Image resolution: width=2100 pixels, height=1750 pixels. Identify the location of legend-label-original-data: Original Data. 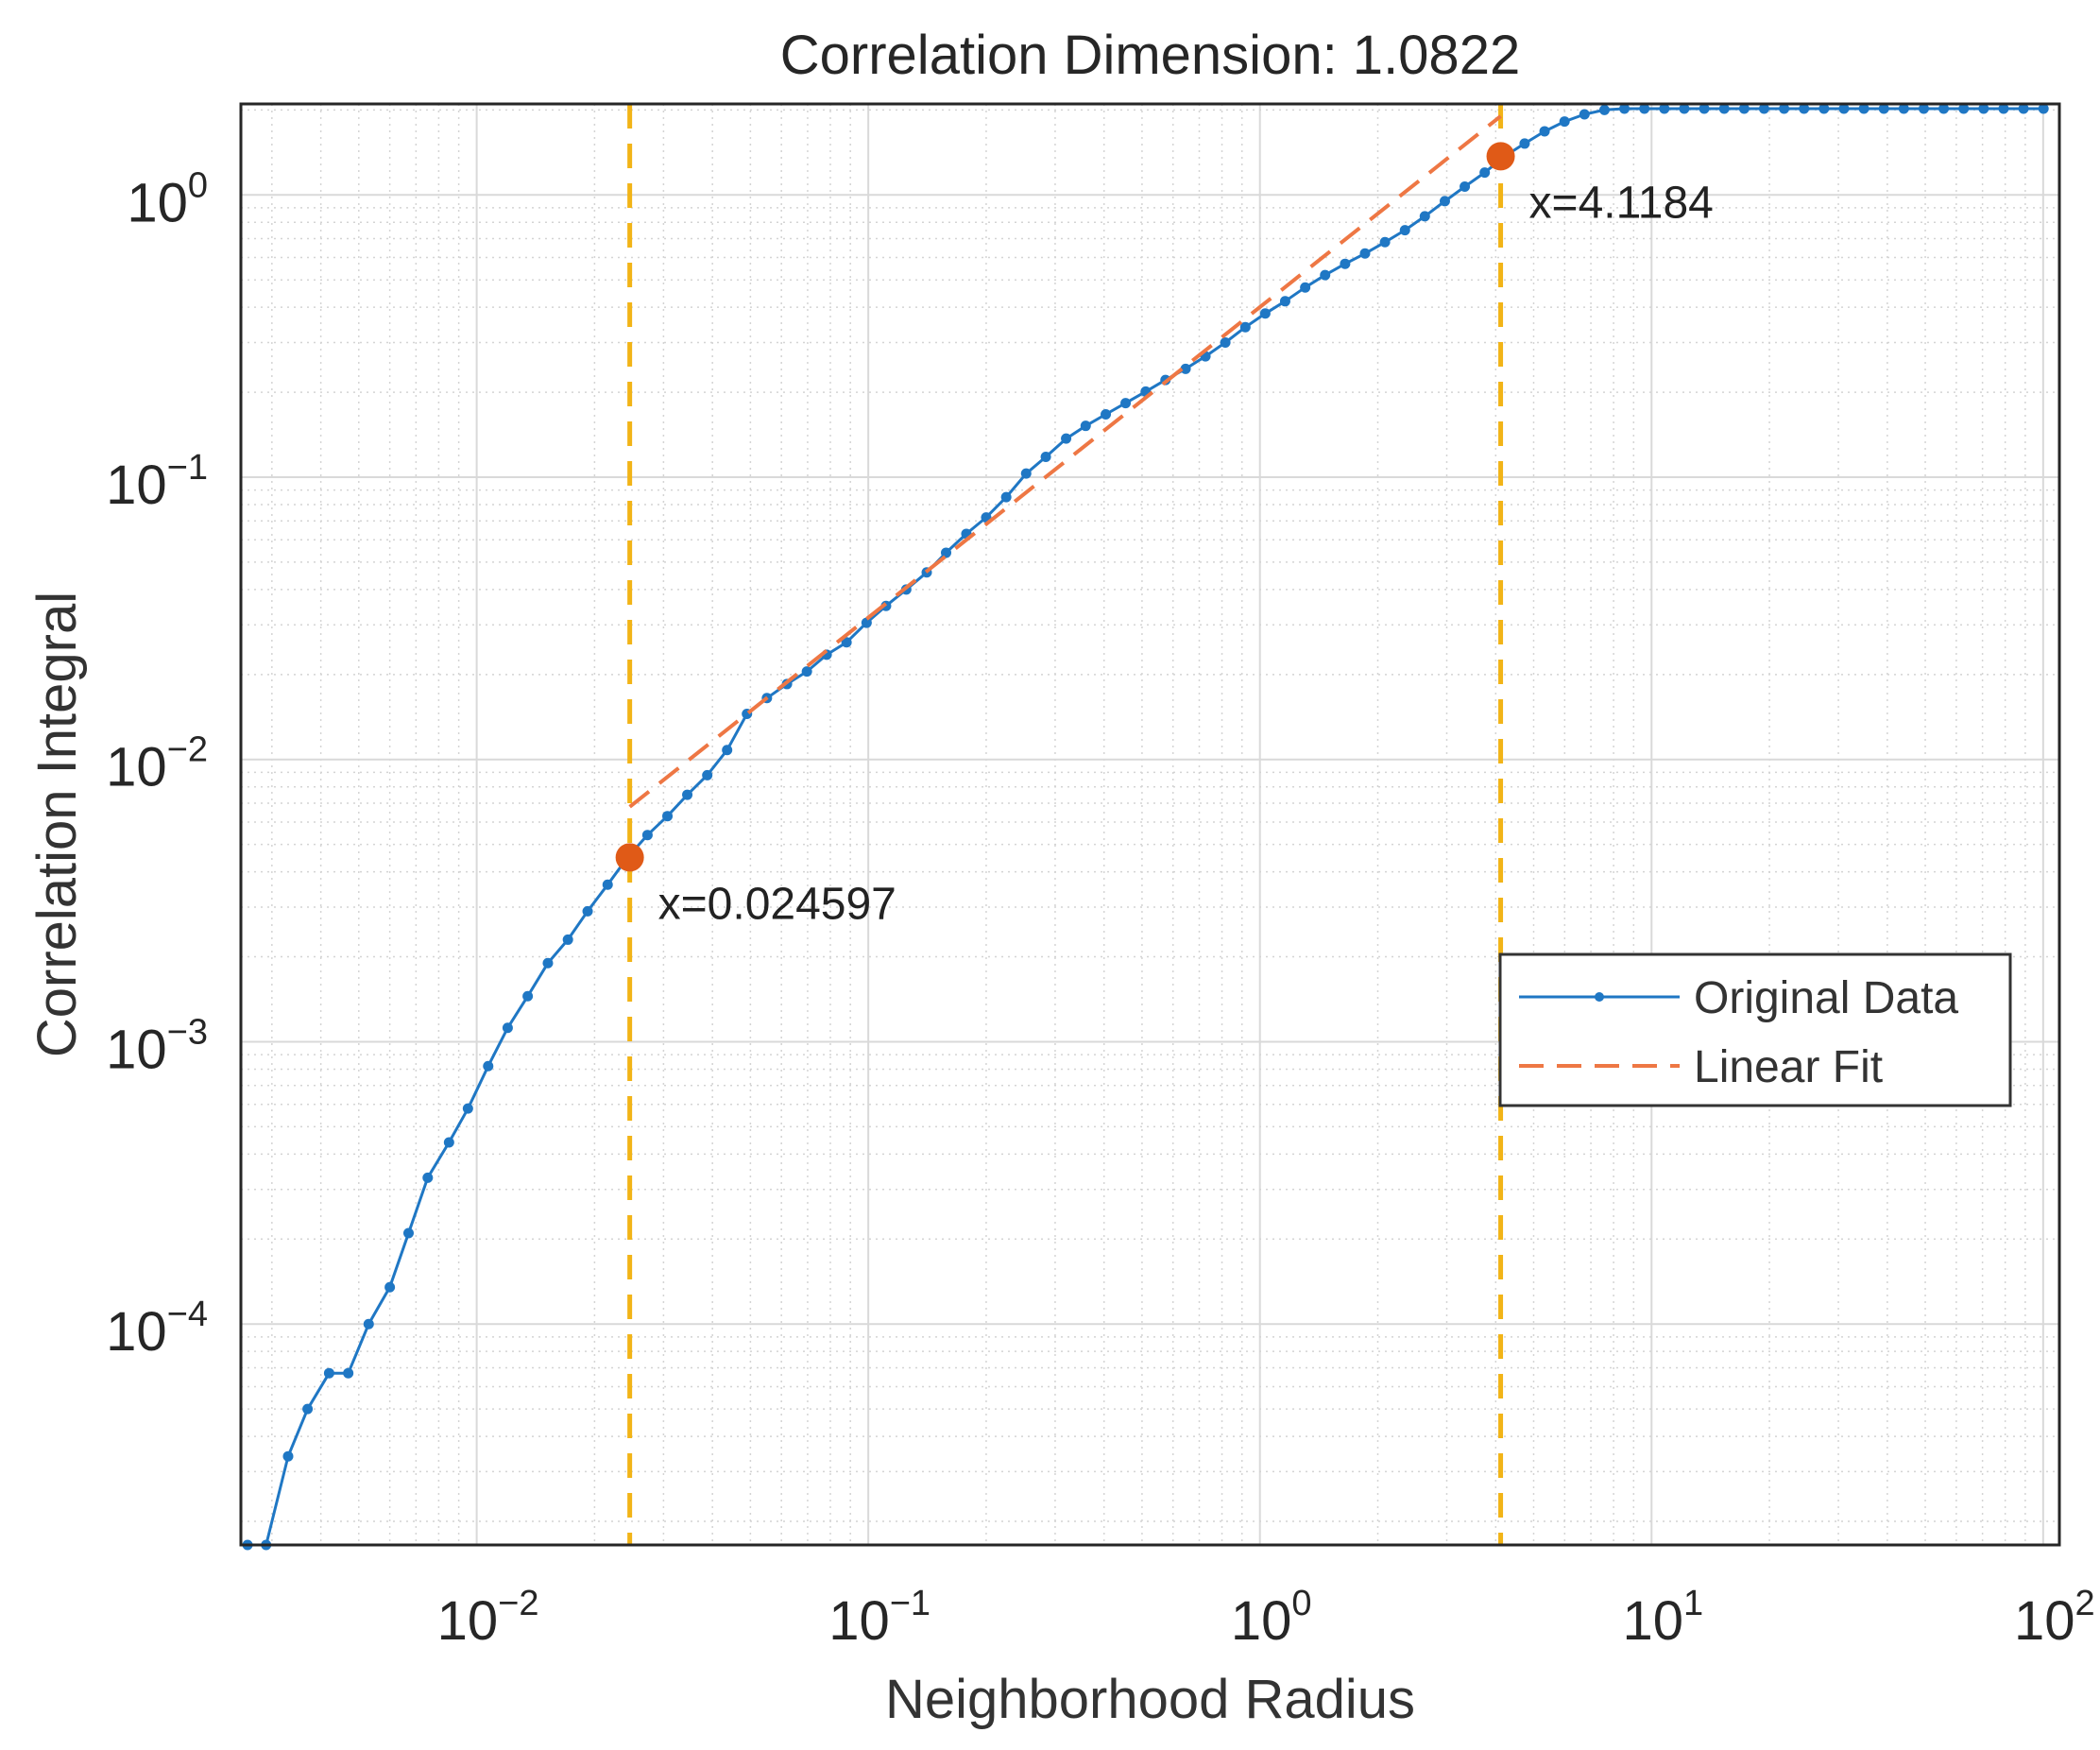
(1826, 998).